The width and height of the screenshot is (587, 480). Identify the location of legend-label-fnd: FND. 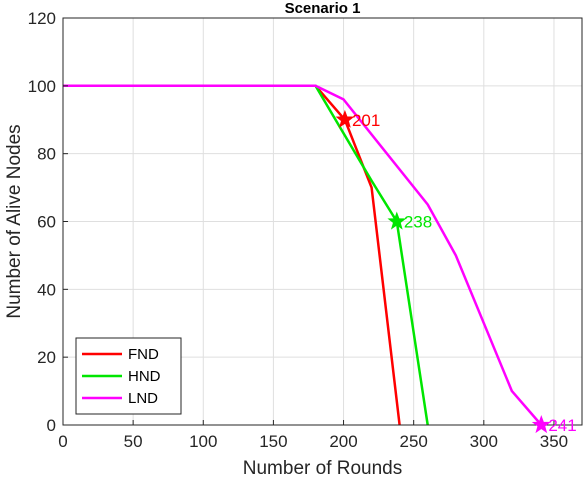
(143, 354).